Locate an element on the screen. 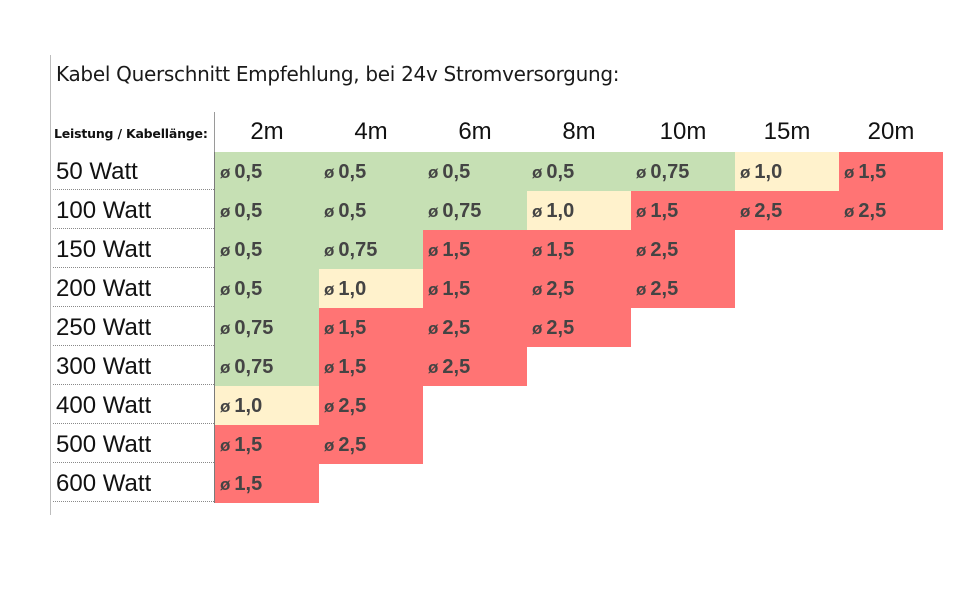 This screenshot has height=600, width=970. column-header-6m: 6m is located at coordinates (475, 131).